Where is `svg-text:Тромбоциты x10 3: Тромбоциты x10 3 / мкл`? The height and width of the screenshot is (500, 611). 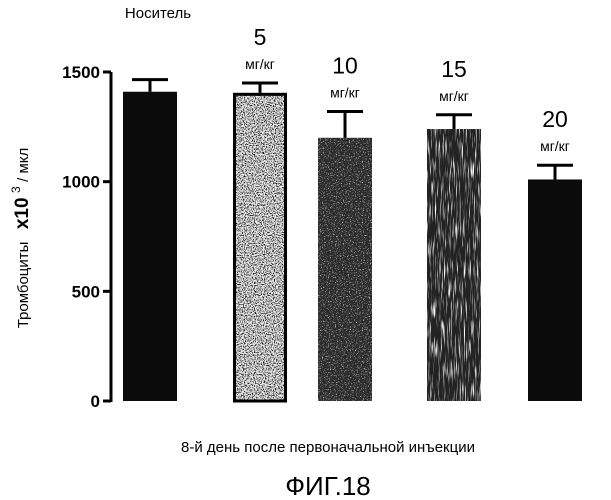
svg-text:Тромбоциты x10 3: Тромбоциты x10 3 / мкл is located at coordinates (20, 238).